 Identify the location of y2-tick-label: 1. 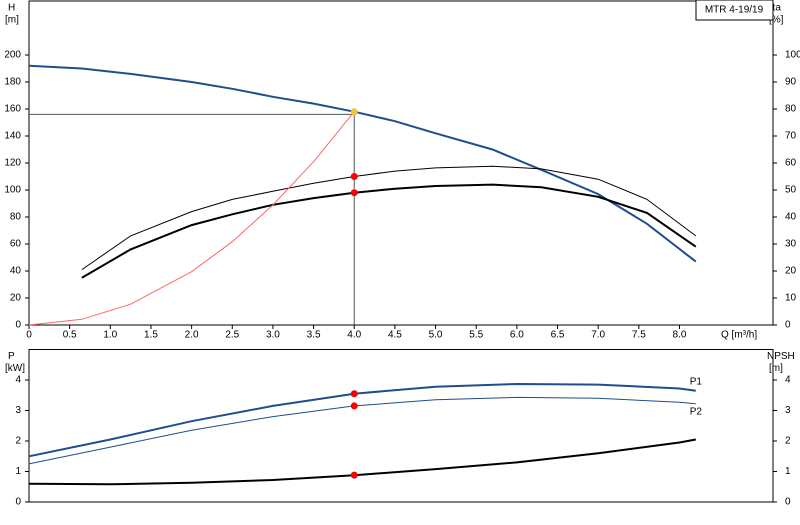
(788, 471).